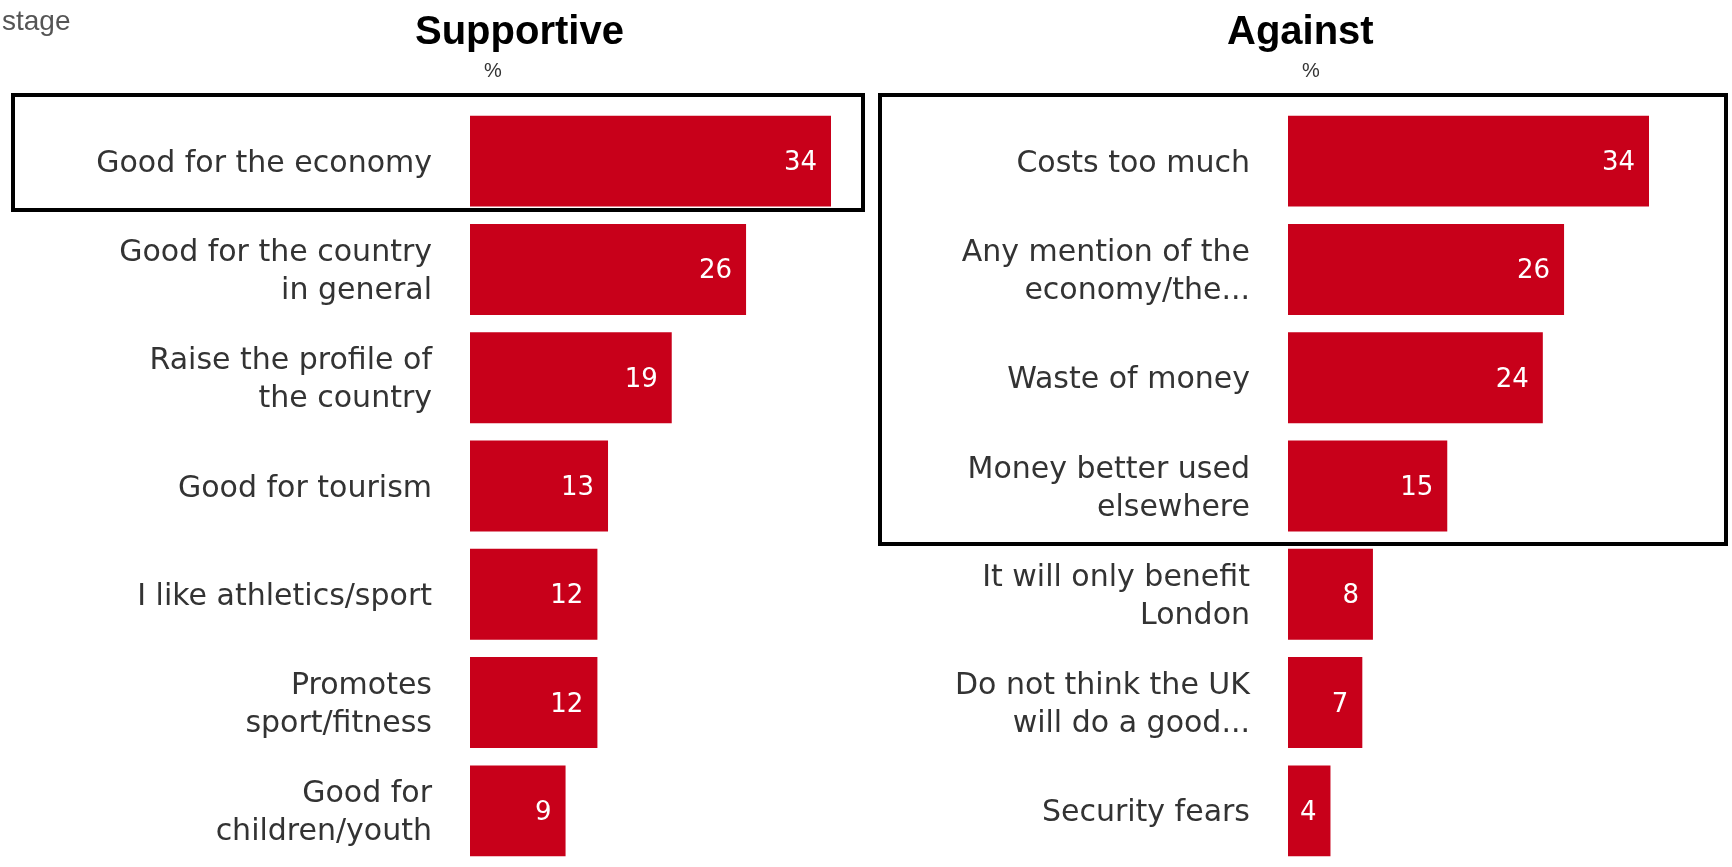 The width and height of the screenshot is (1732, 867). I want to click on data-label: 7, so click(1340, 702).